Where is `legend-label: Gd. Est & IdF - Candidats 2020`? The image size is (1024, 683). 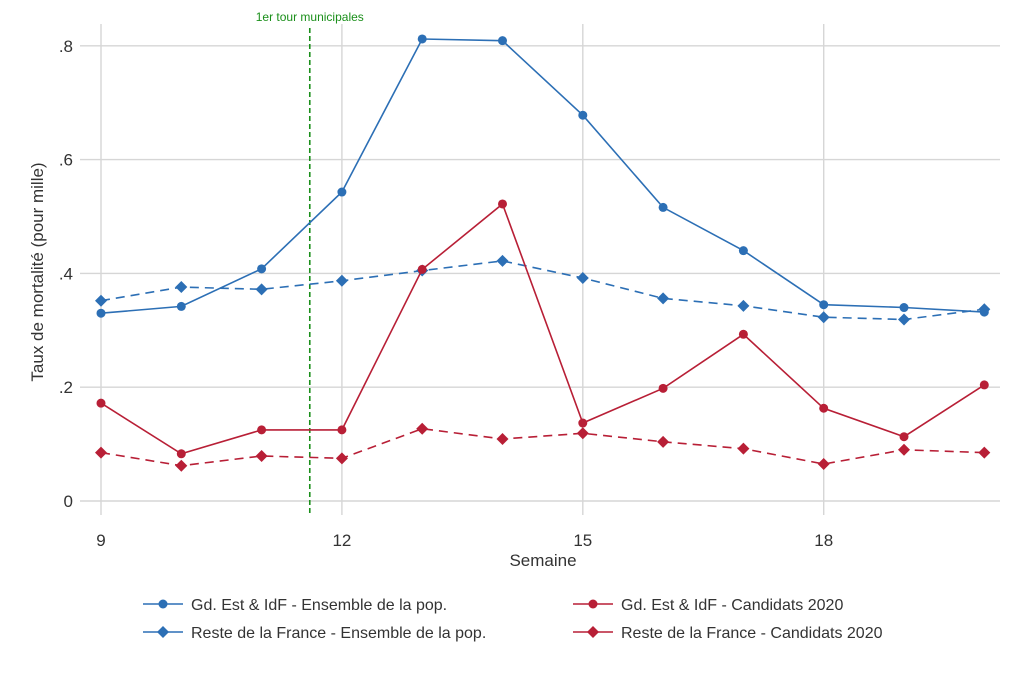 legend-label: Gd. Est & IdF - Candidats 2020 is located at coordinates (732, 605).